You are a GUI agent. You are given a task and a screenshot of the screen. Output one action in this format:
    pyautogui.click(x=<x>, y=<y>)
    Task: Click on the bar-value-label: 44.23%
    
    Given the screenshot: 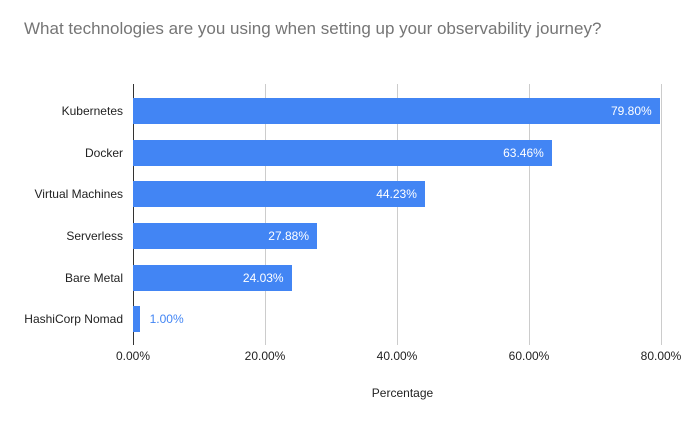 What is the action you would take?
    pyautogui.click(x=396, y=194)
    